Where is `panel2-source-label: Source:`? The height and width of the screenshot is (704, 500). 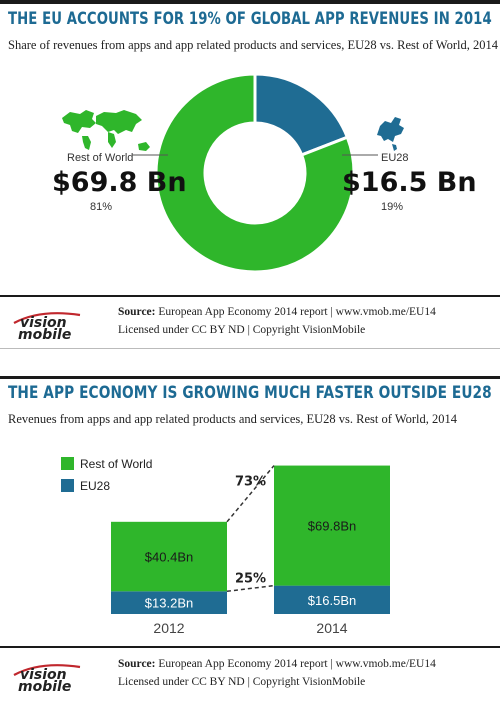 panel2-source-label: Source: is located at coordinates (137, 664).